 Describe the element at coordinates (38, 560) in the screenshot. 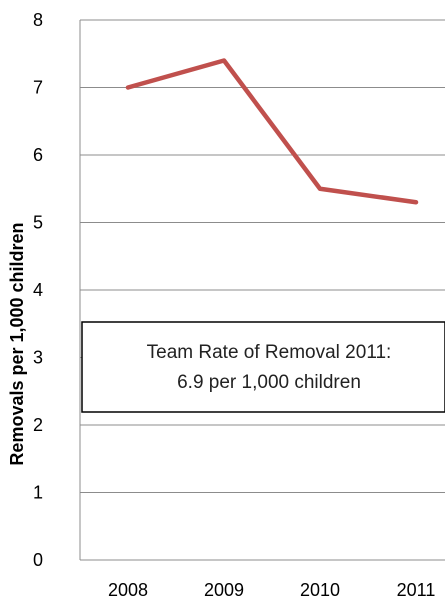

I see `y-tick-label: 0` at that location.